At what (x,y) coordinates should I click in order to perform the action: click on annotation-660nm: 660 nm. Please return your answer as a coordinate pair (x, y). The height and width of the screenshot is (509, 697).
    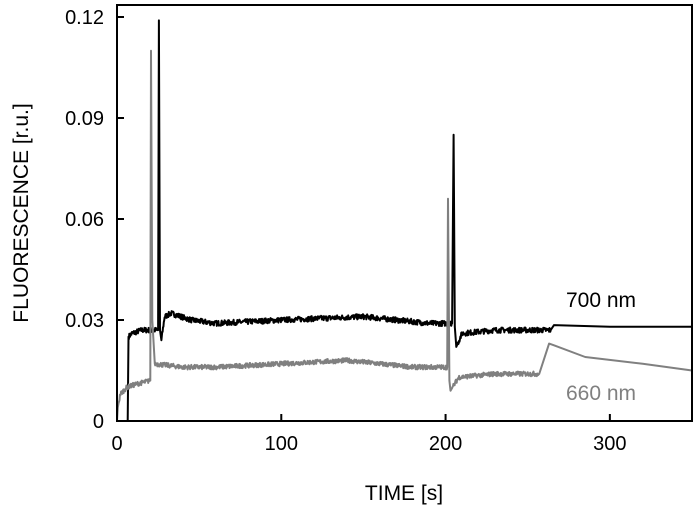
    Looking at the image, I should click on (601, 393).